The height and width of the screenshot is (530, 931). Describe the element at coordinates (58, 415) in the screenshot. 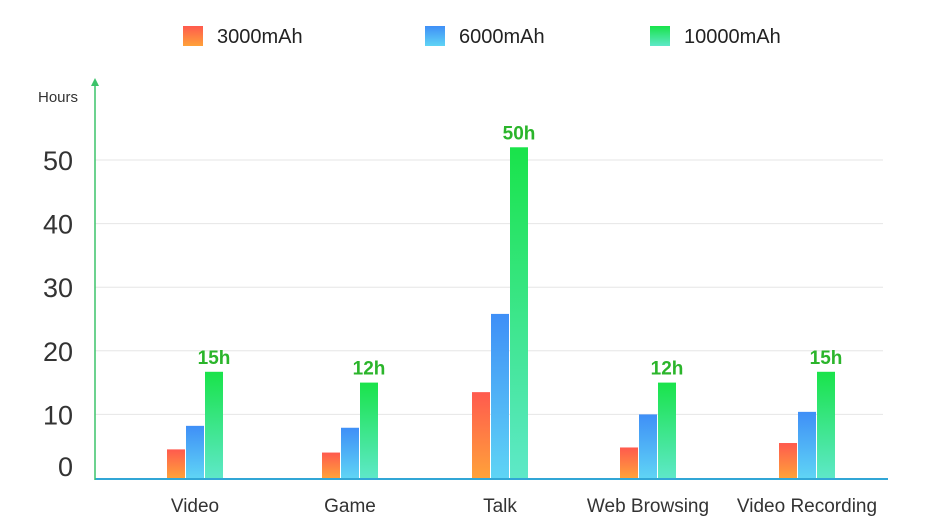

I see `y-tick-10: 10` at that location.